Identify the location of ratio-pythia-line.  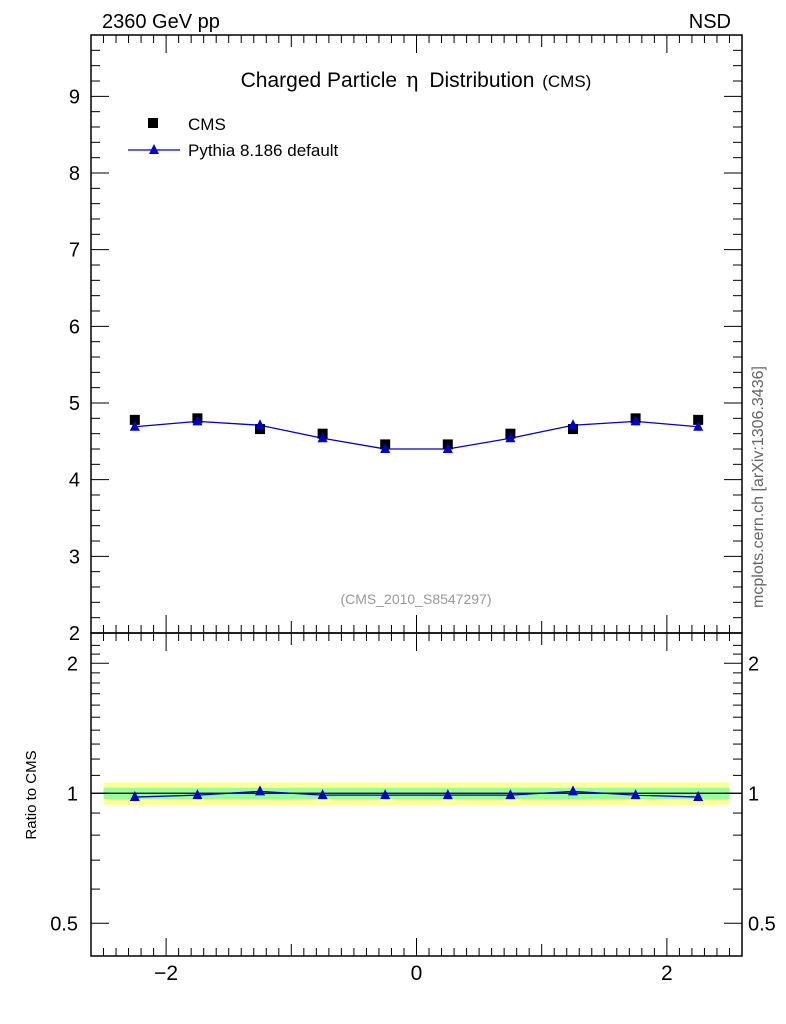
(416, 794).